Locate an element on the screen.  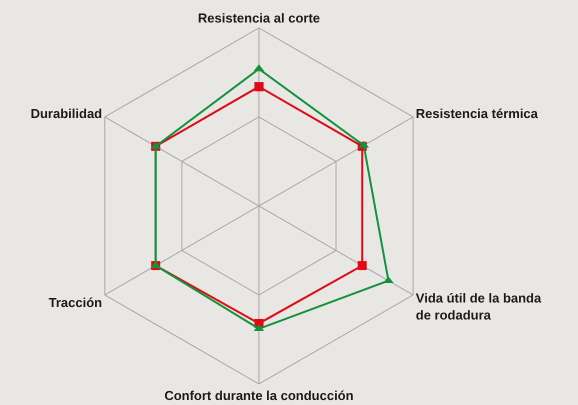
spoke-label: Tracción is located at coordinates (75, 302).